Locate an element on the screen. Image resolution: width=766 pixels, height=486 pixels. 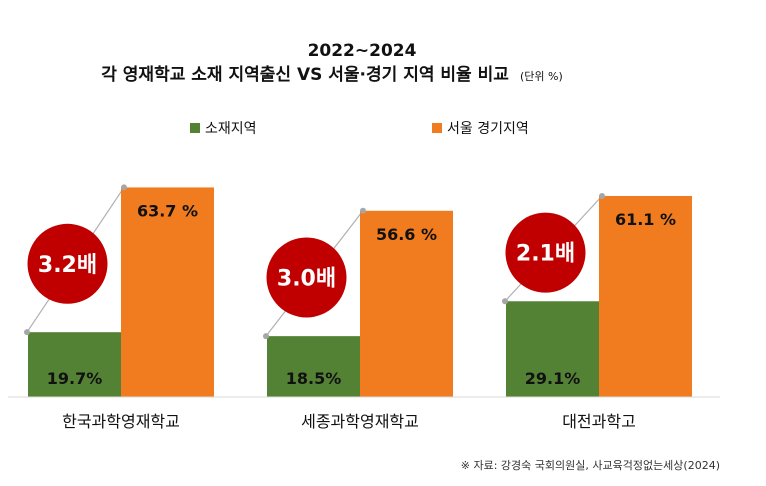
chart-title-line2: 각 영재학교 소재 지역출신 VS 서울·경기 지역 비율 비교 (단위 %) is located at coordinates (332, 75).